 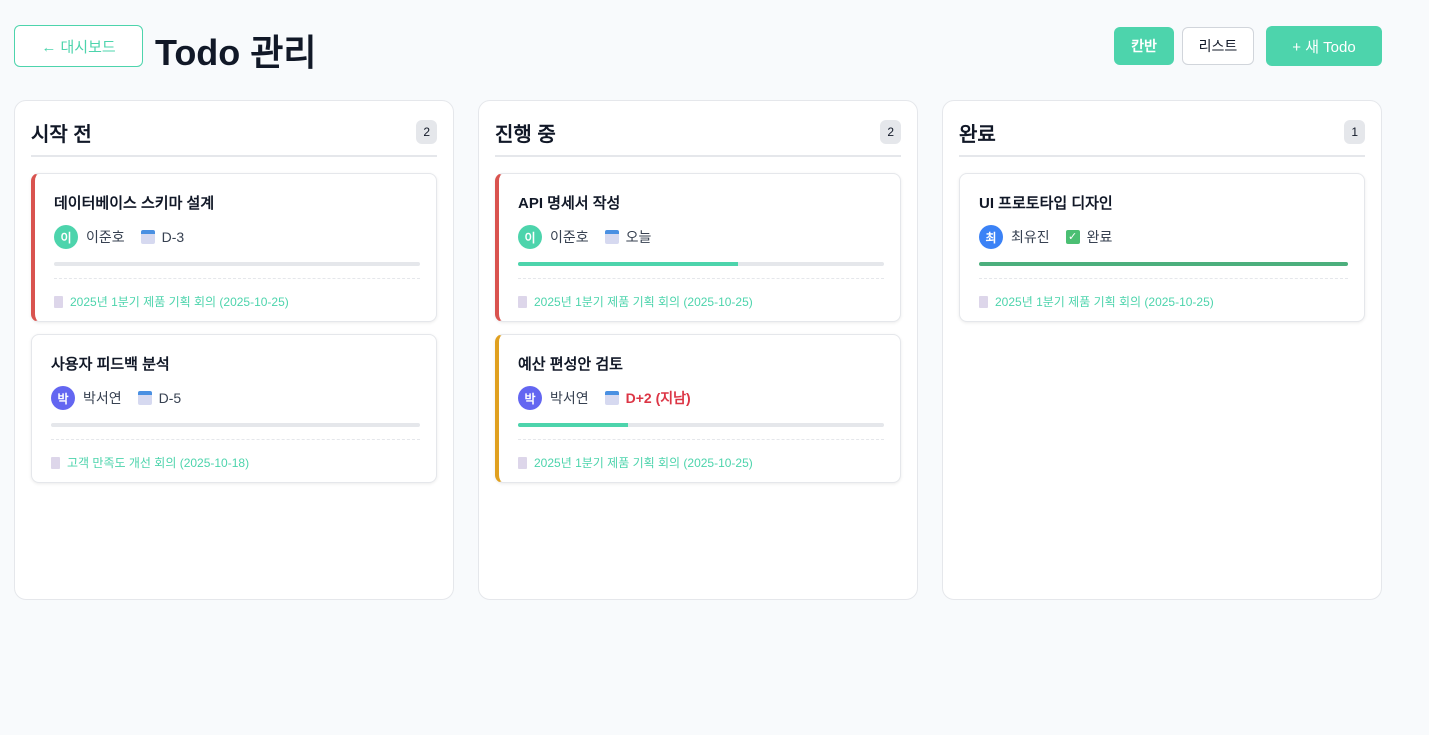 I want to click on avatar: 최, so click(x=991, y=237).